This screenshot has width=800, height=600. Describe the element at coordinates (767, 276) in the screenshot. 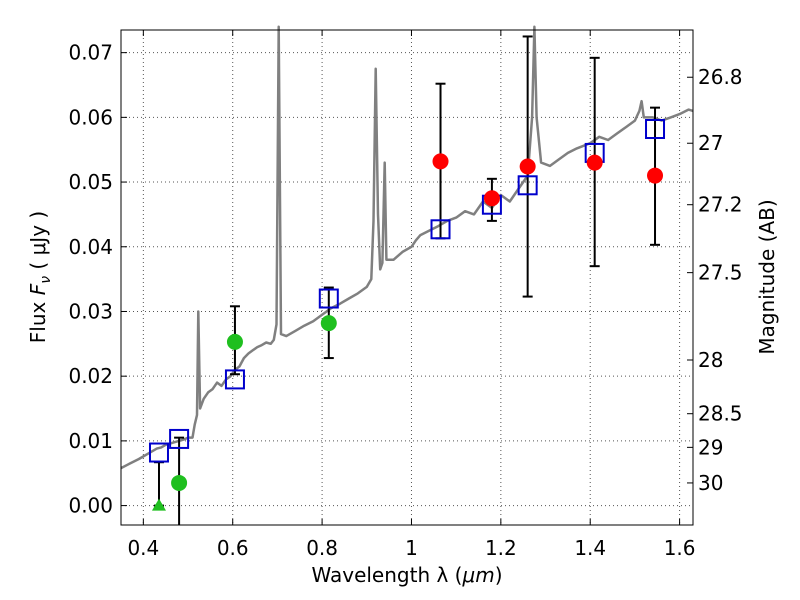

I see `y2-axis-label: Magnitude (AB)` at that location.